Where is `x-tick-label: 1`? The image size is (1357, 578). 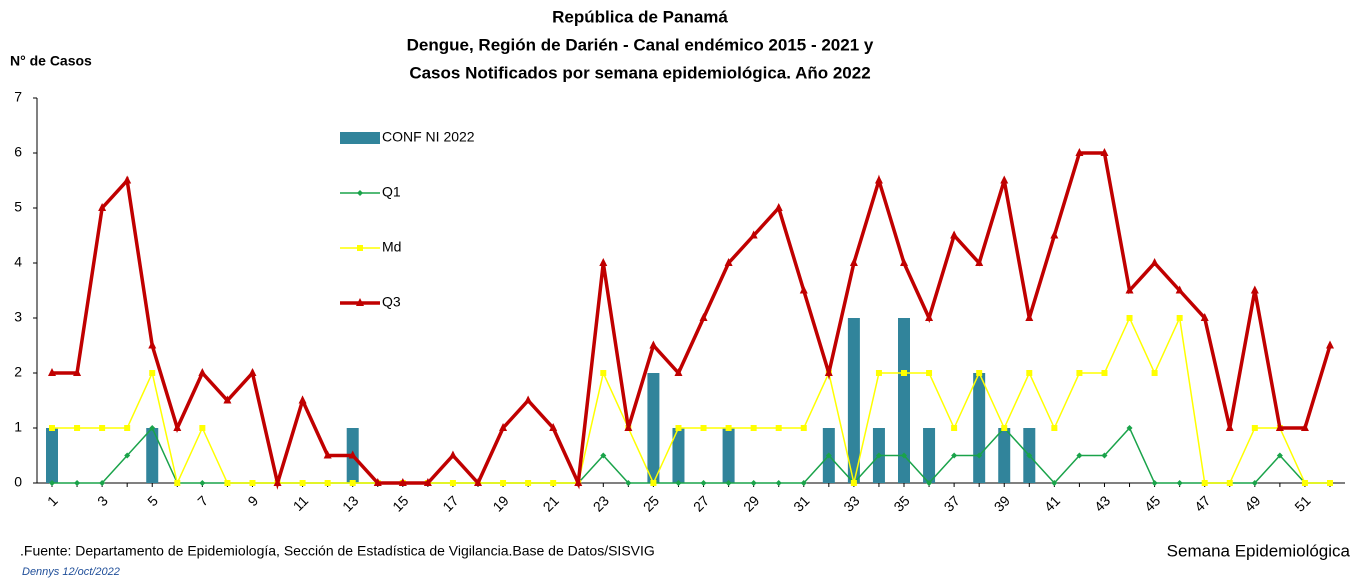 x-tick-label: 1 is located at coordinates (52, 500).